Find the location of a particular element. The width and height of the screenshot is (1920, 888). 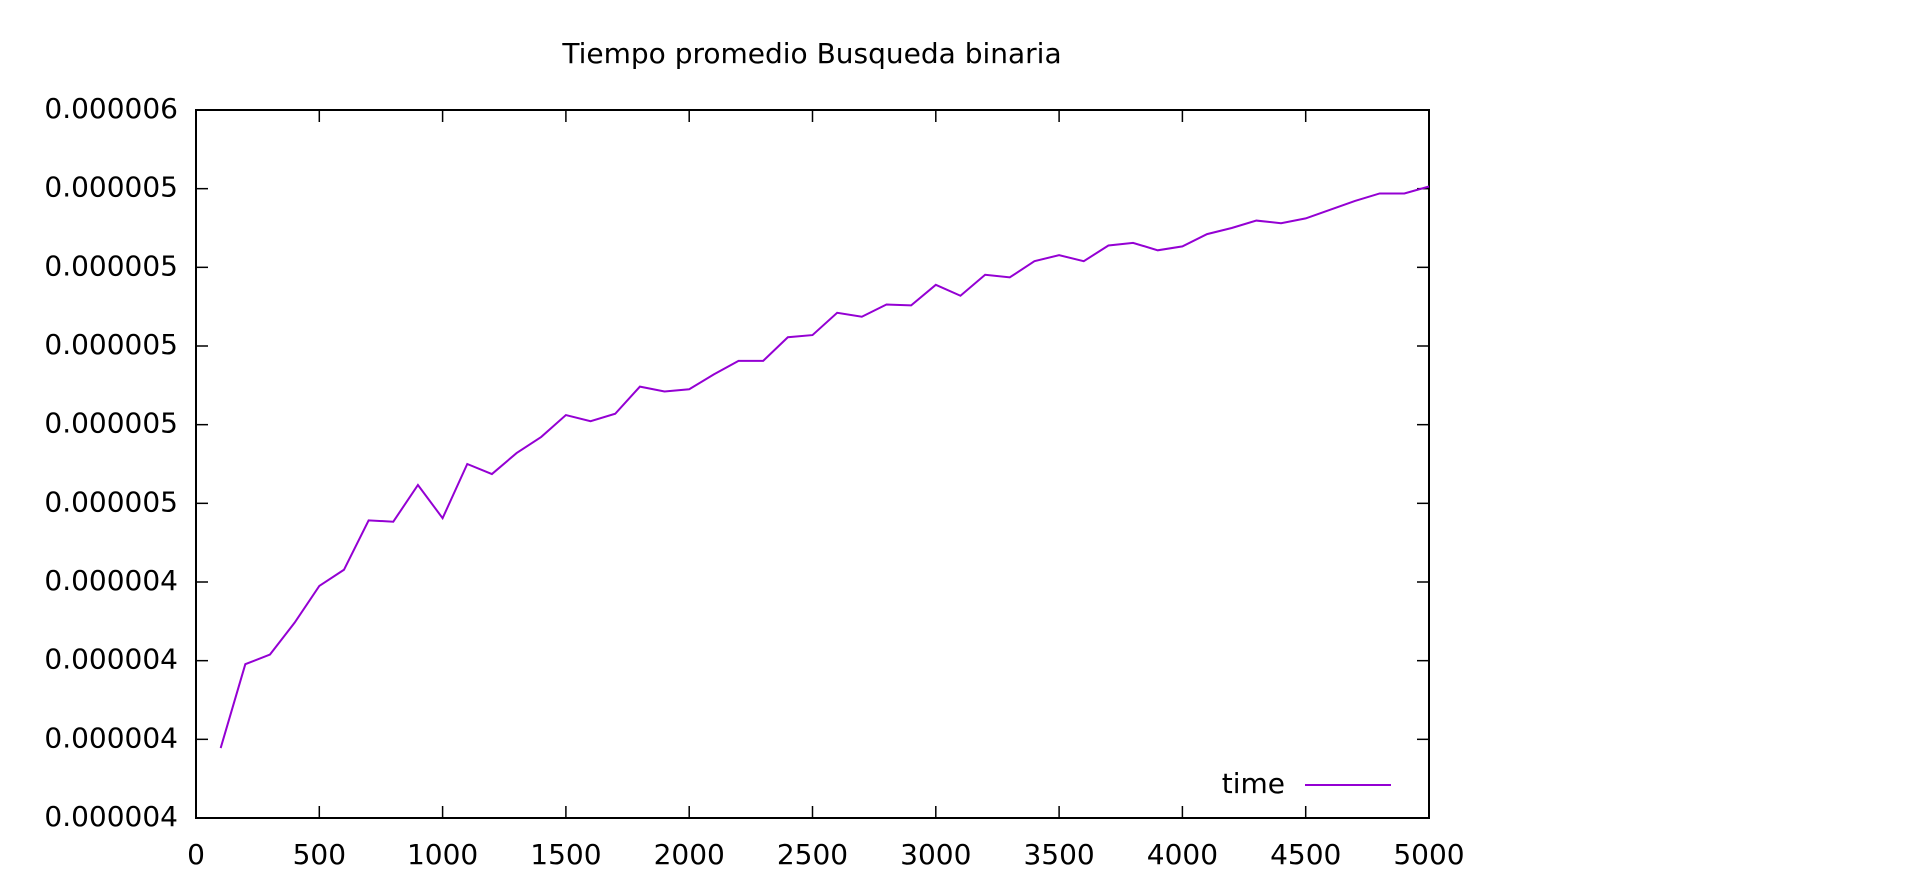

x-tick-label: 2500 is located at coordinates (812, 854).